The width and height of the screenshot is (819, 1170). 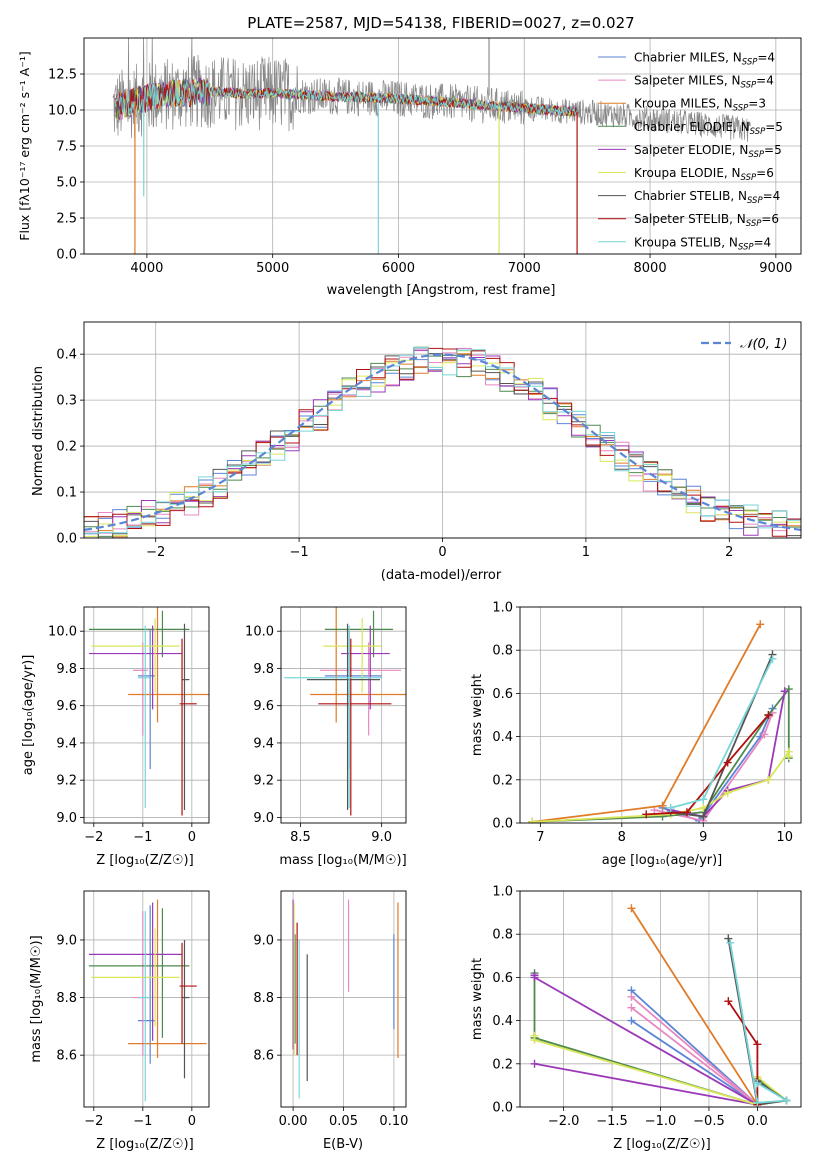 I want to click on legend-label: Salpeter ELODIE, NSSP=5, so click(x=708, y=151).